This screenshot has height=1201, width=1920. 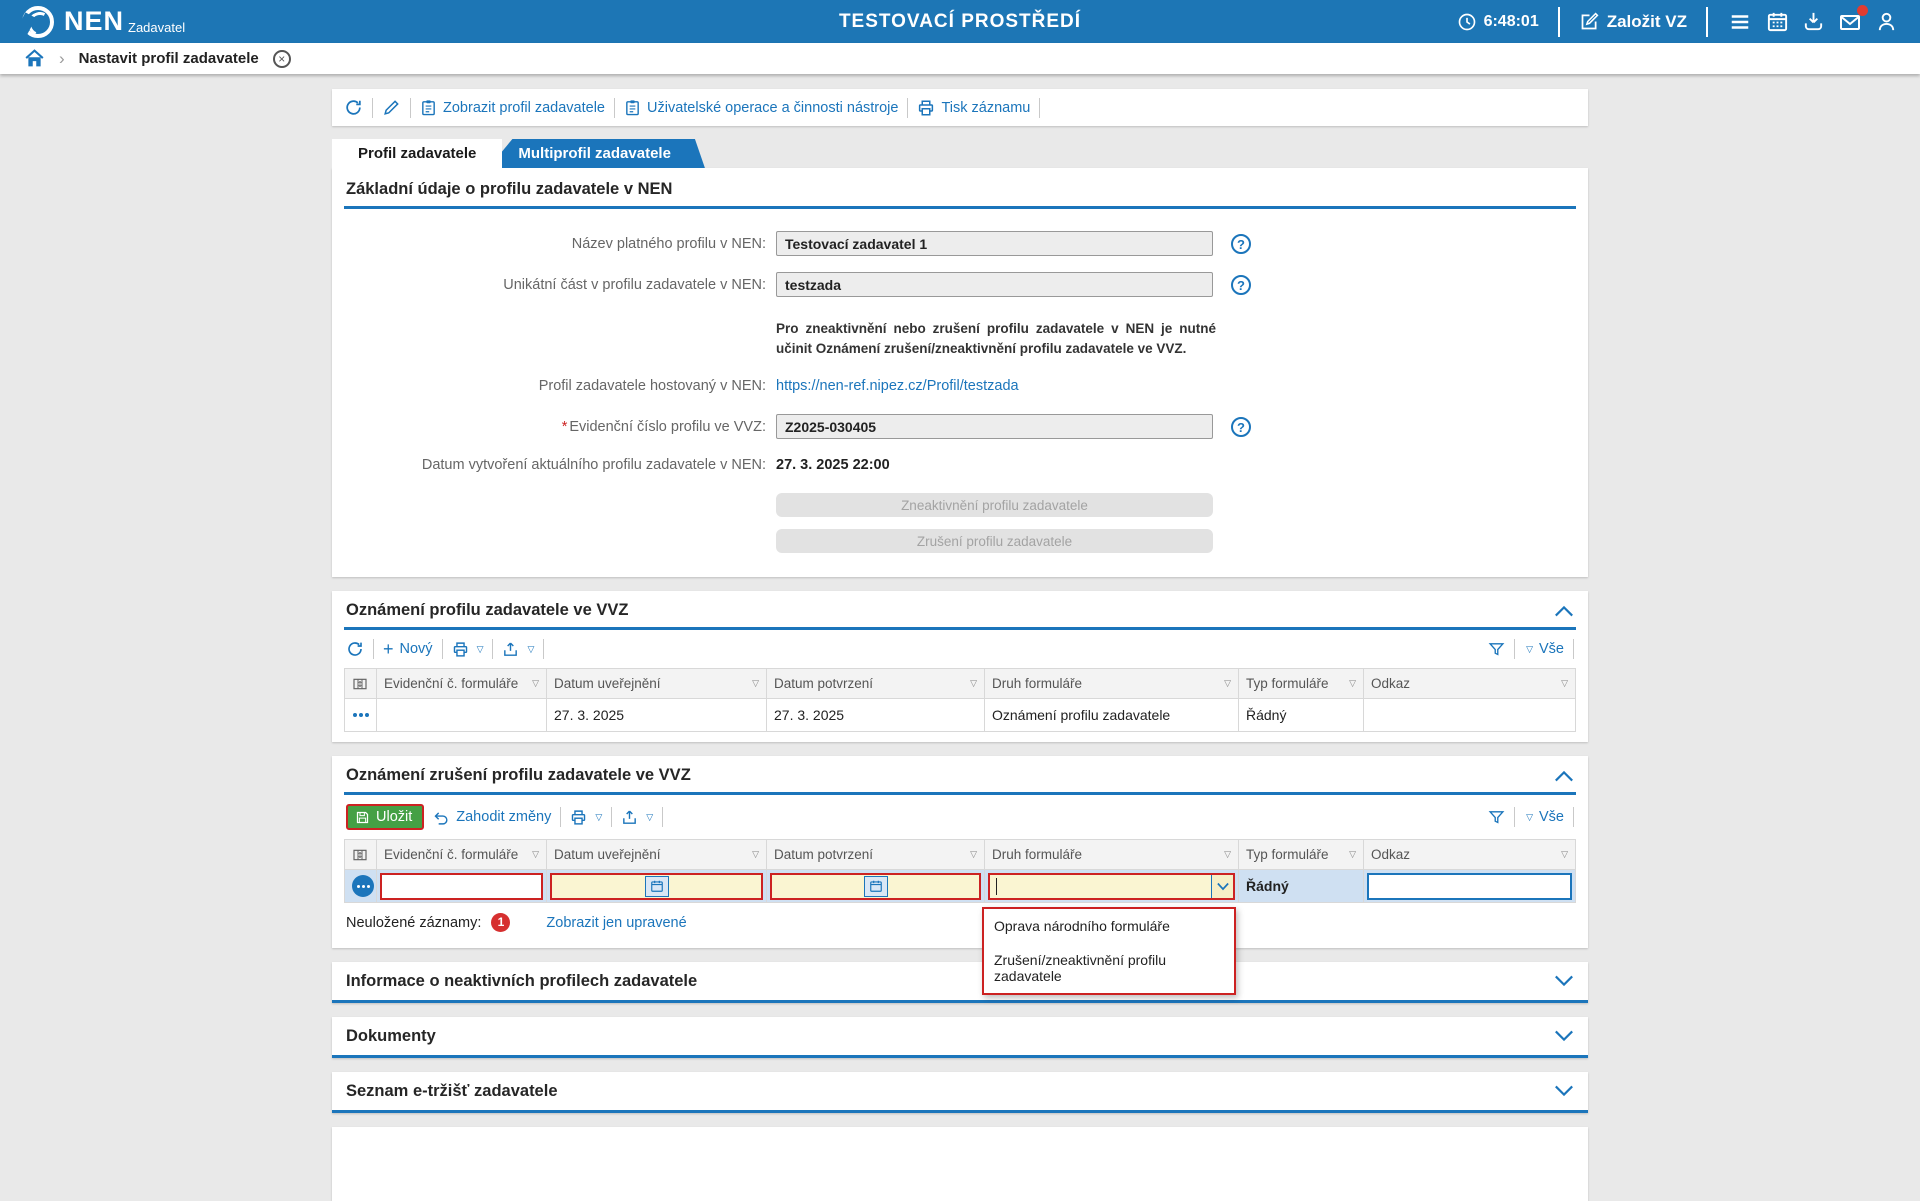 I want to click on new-record-button: + Nový, so click(x=408, y=649).